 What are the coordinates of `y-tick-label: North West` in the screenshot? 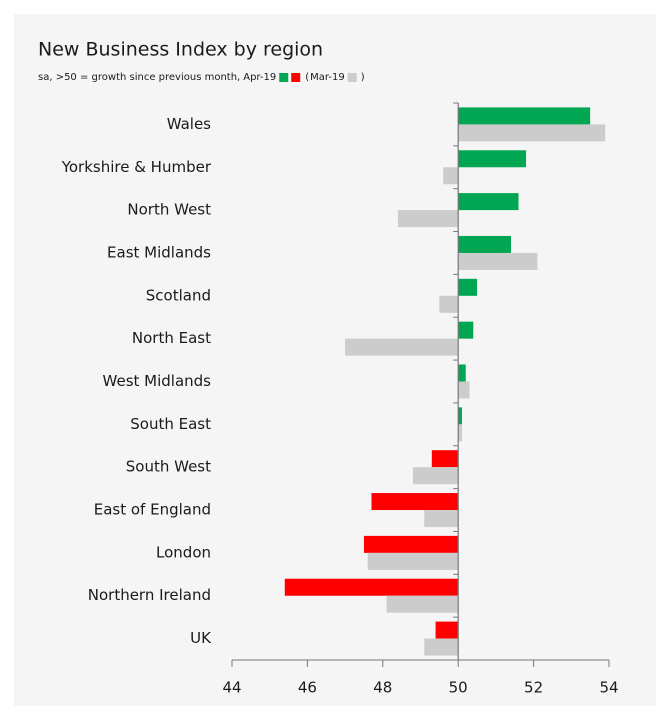 It's located at (169, 210).